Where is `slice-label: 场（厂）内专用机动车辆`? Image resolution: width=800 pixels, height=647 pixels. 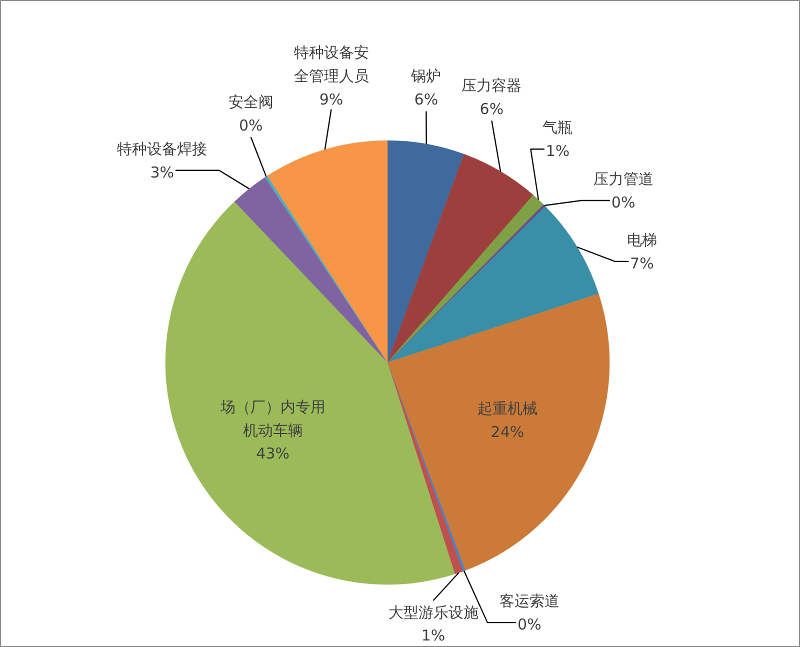 slice-label: 场（厂）内专用机动车辆 is located at coordinates (272, 419).